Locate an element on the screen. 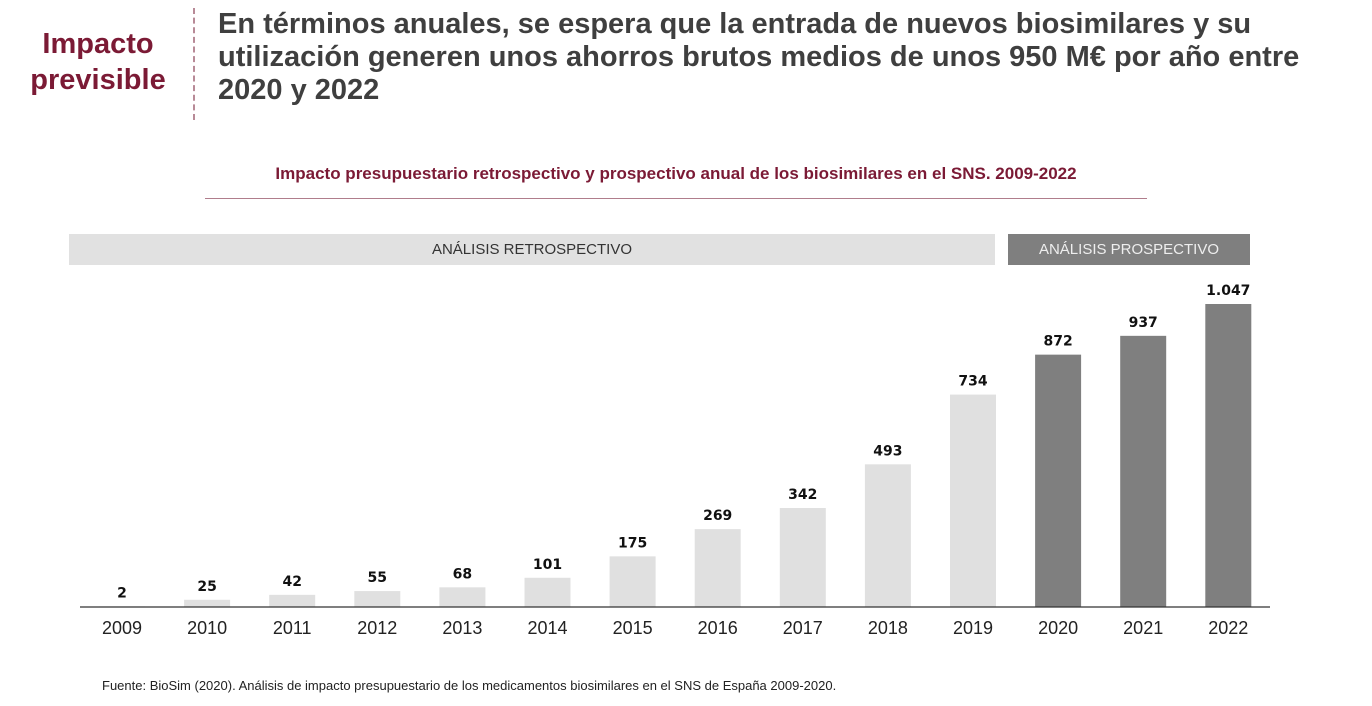  x-tick-label-2009: 2009 is located at coordinates (122, 628).